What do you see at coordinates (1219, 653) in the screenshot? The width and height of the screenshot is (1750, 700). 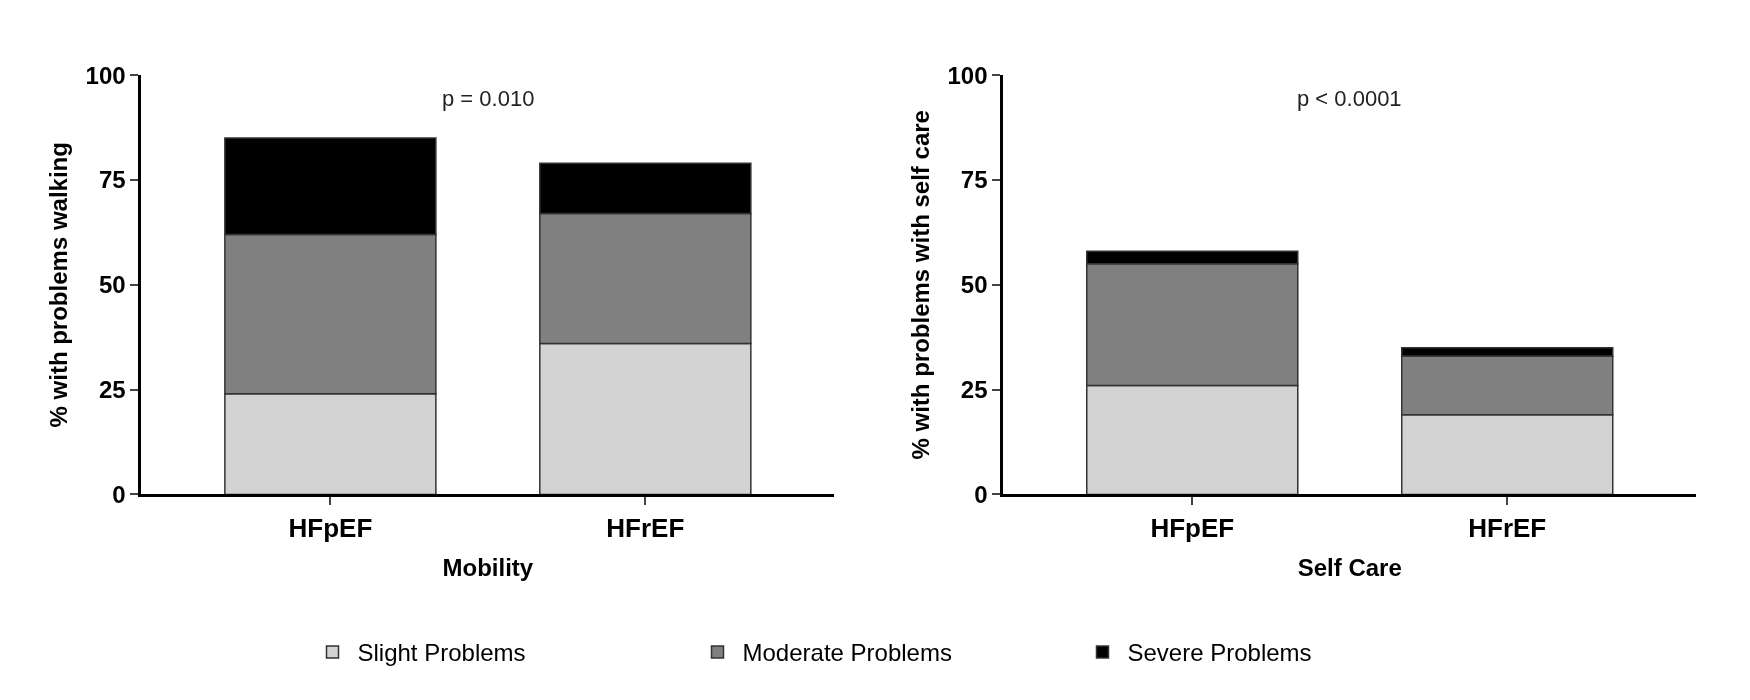 I see `legend-label: Severe Problems` at bounding box center [1219, 653].